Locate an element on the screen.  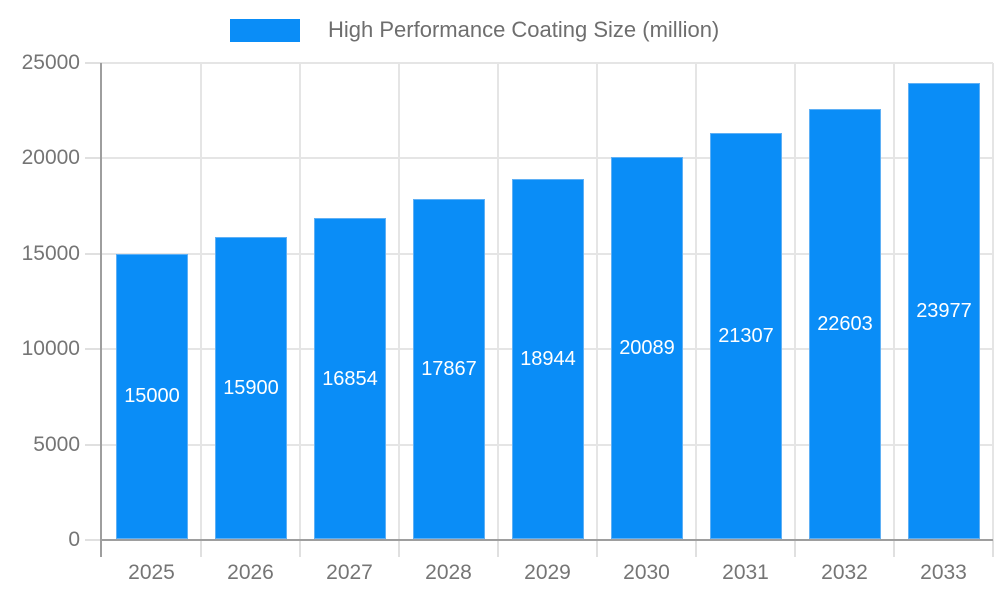
bar-value-label: 21307 is located at coordinates (746, 336).